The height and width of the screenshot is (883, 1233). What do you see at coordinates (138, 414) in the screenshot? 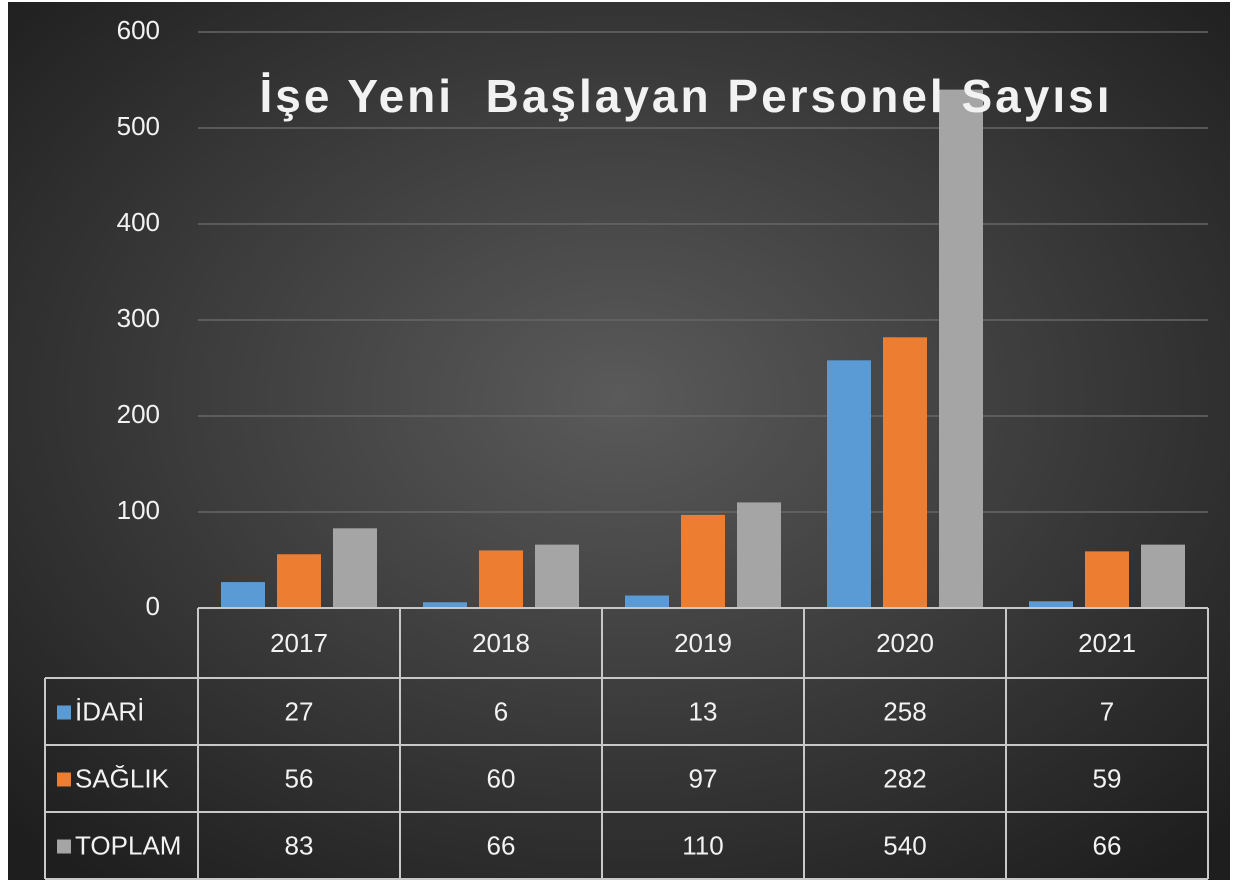
I see `y-tick-label: 200` at bounding box center [138, 414].